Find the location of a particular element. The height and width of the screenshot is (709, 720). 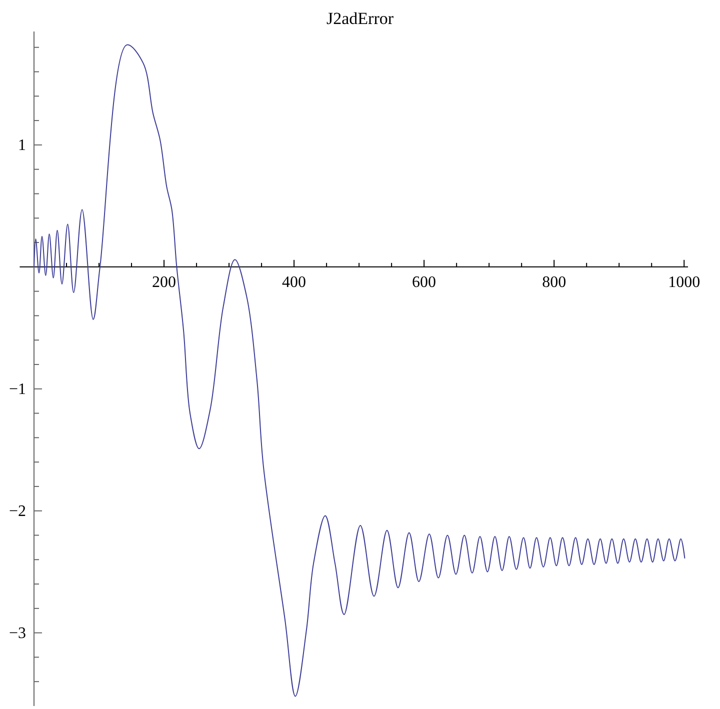

x-tick-label: 400 is located at coordinates (294, 282).